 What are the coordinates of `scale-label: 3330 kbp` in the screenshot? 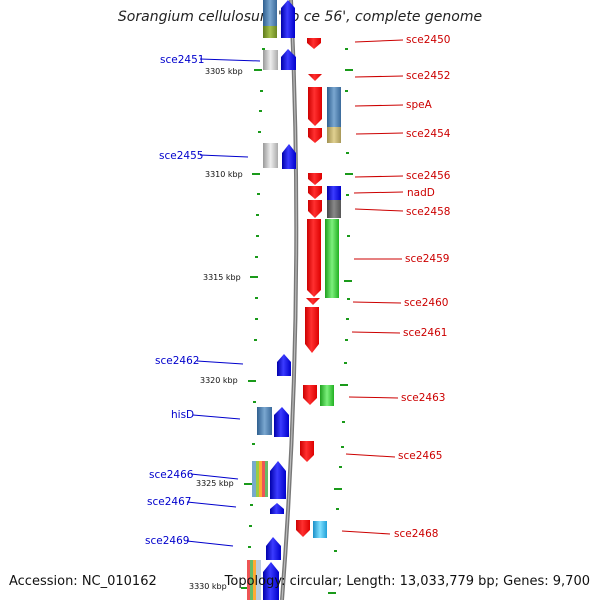 It's located at (208, 586).